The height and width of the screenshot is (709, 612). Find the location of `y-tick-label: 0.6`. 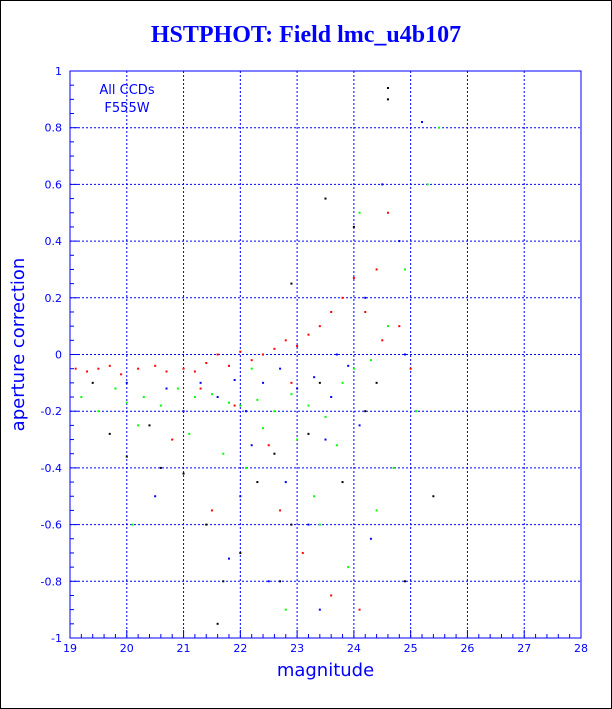

y-tick-label: 0.6 is located at coordinates (54, 184).